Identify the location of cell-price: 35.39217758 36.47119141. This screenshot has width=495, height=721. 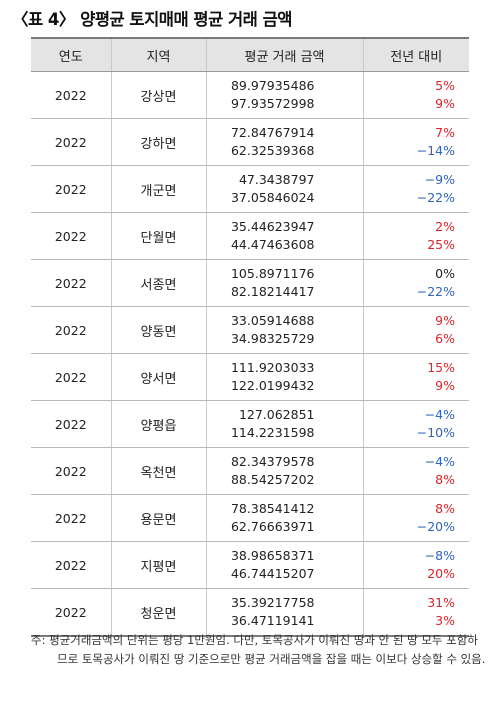
(284, 612).